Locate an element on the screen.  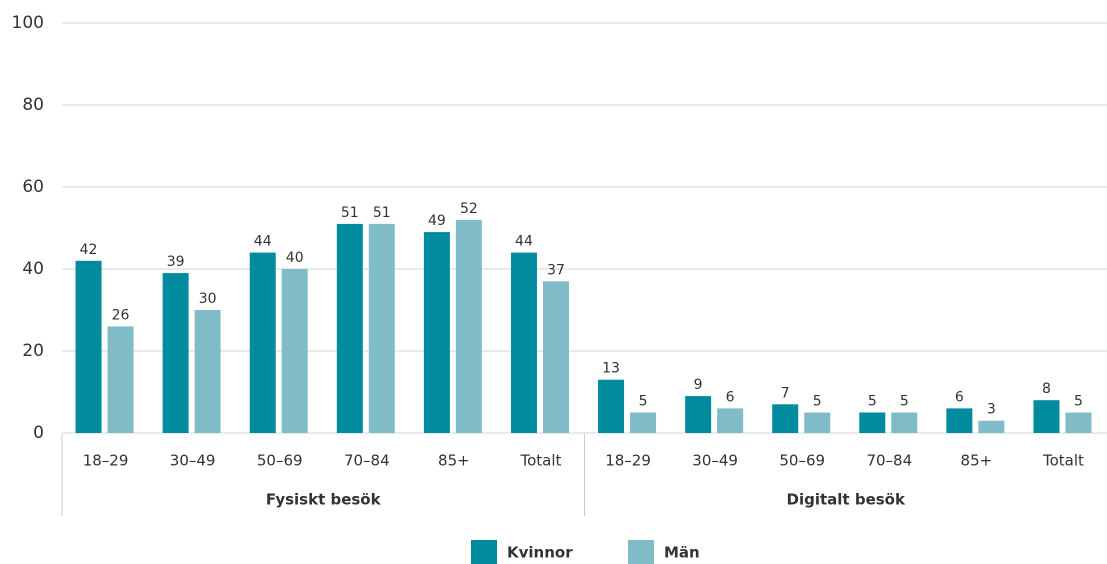
legend-label: Män is located at coordinates (682, 553).